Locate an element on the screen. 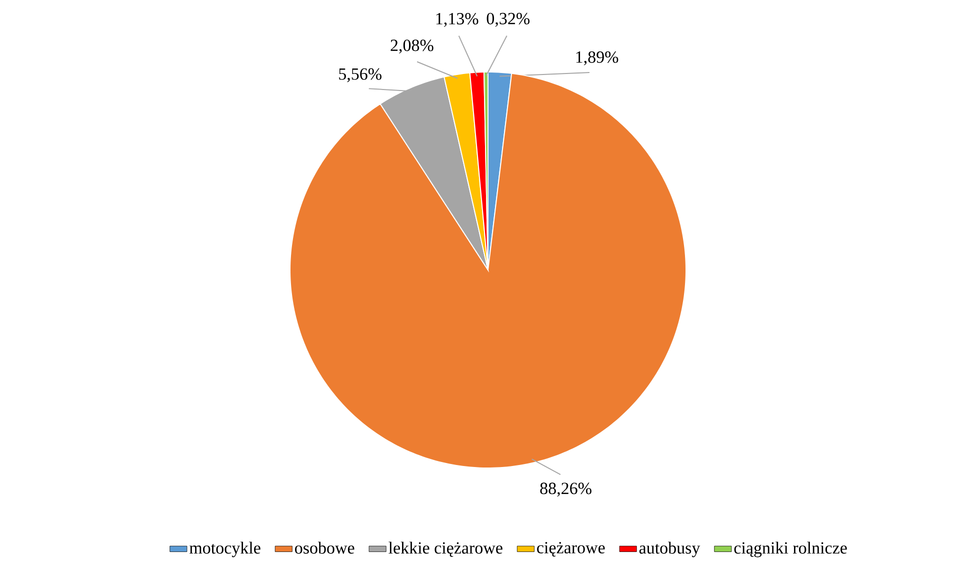  legend-label: ciężarowe is located at coordinates (571, 549).